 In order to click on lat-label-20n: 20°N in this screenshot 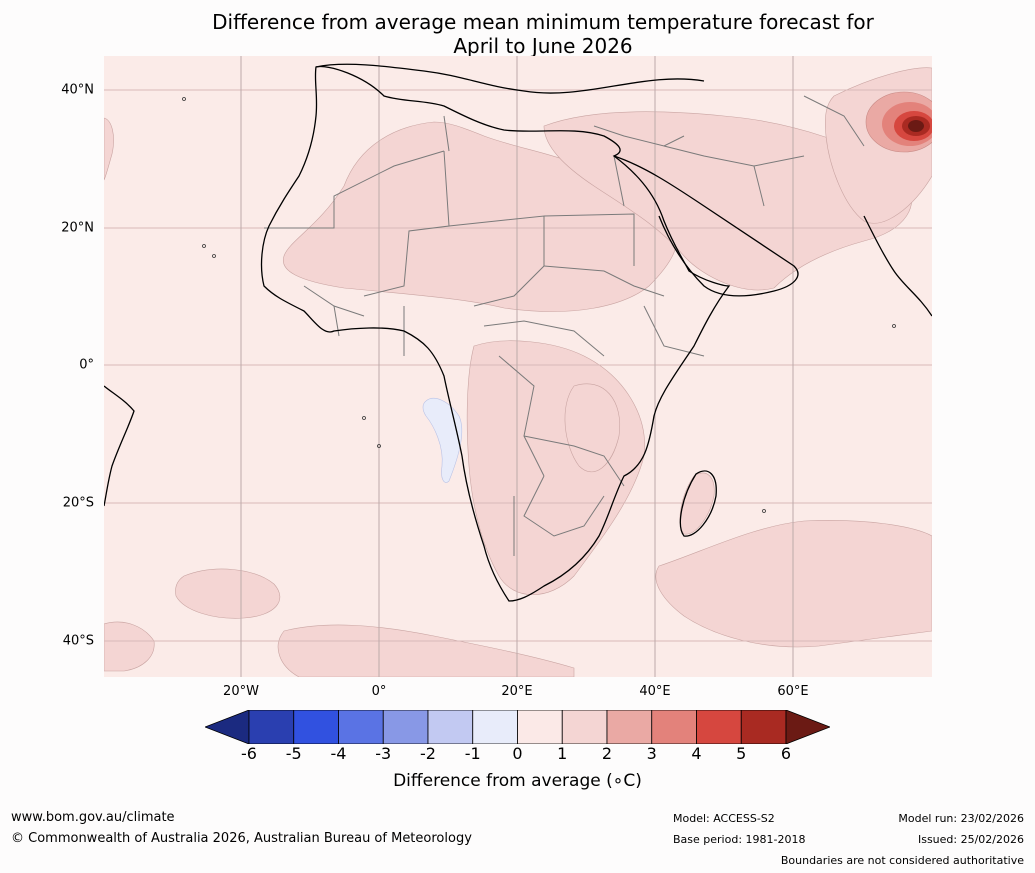, I will do `click(77, 228)`.